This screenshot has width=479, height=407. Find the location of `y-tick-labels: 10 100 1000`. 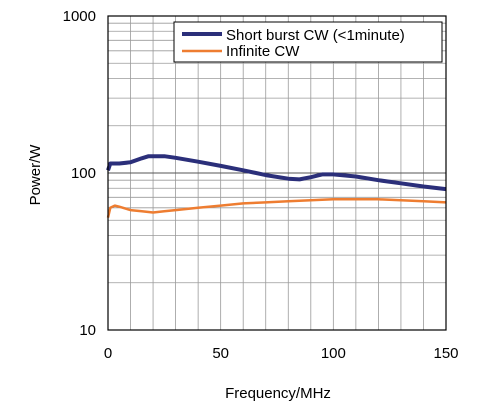

y-tick-labels: 10 100 1000 is located at coordinates (79, 173).